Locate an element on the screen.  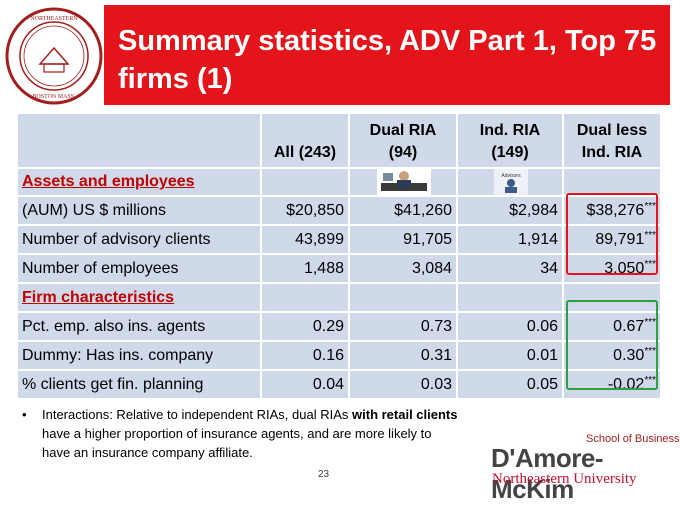
cell-all: 0.16 is located at coordinates (305, 355).